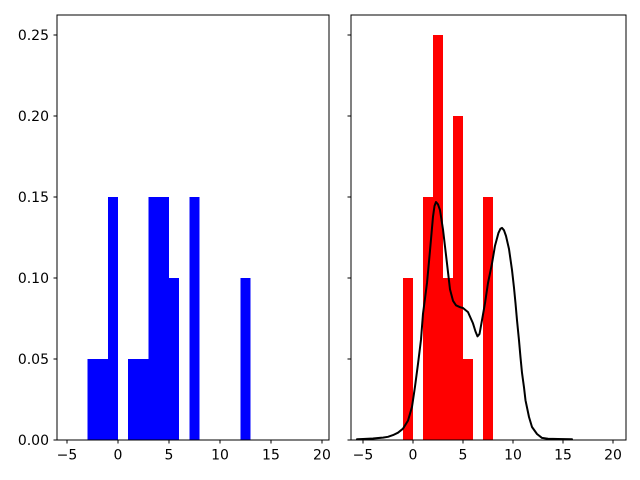 The image size is (640, 480). Describe the element at coordinates (33, 279) in the screenshot. I see `y-tick-label: 0.10` at that location.